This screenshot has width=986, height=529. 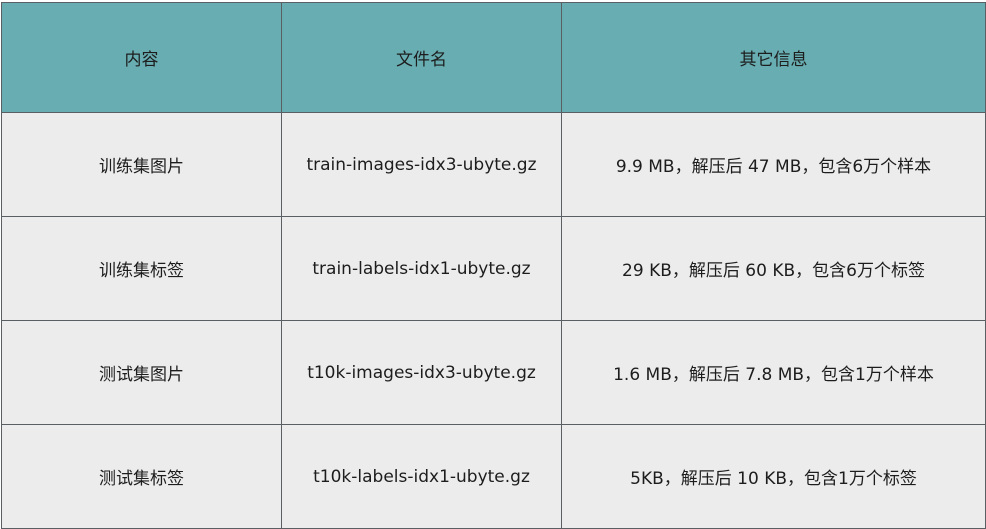 What do you see at coordinates (141, 476) in the screenshot?
I see `cell-content: 测试集标签` at bounding box center [141, 476].